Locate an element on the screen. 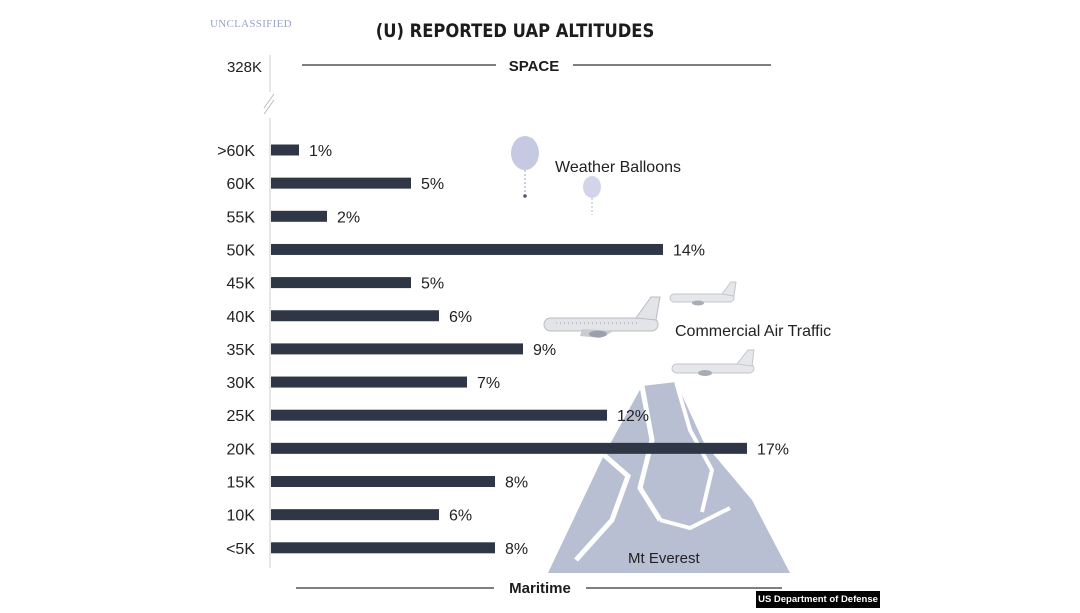  space-tick-label: 328K is located at coordinates (244, 67).